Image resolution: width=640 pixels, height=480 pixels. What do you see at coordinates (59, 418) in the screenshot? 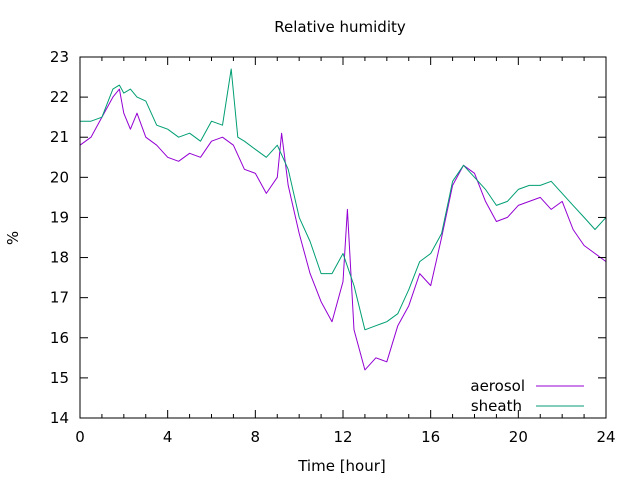
I see `y-tick-label: 14` at bounding box center [59, 418].